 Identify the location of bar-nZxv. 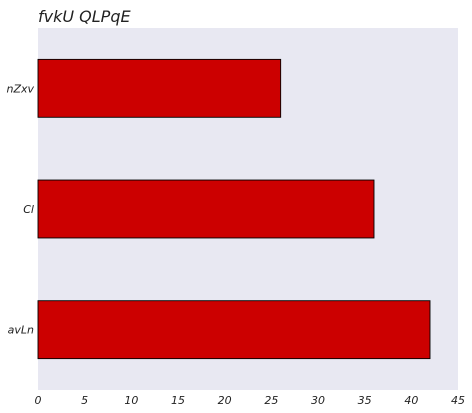
(159, 88).